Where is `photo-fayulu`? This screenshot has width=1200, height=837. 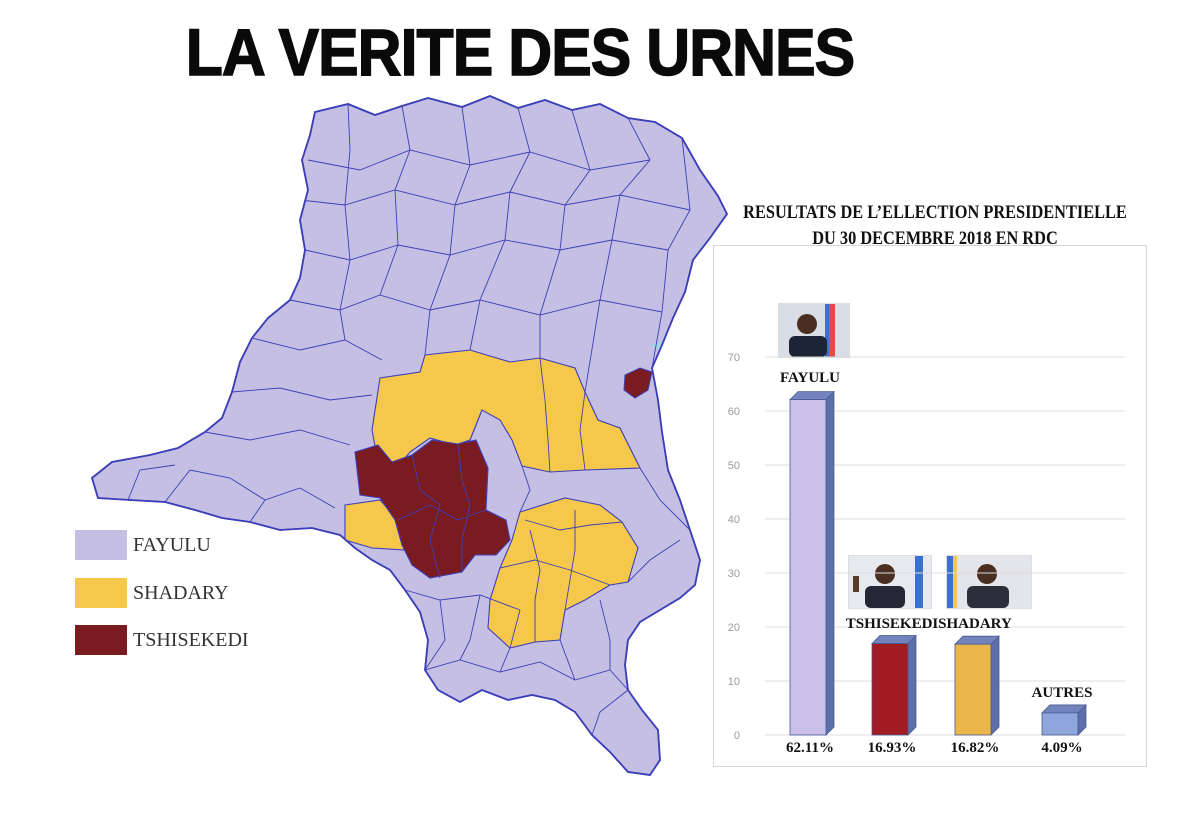 photo-fayulu is located at coordinates (814, 330).